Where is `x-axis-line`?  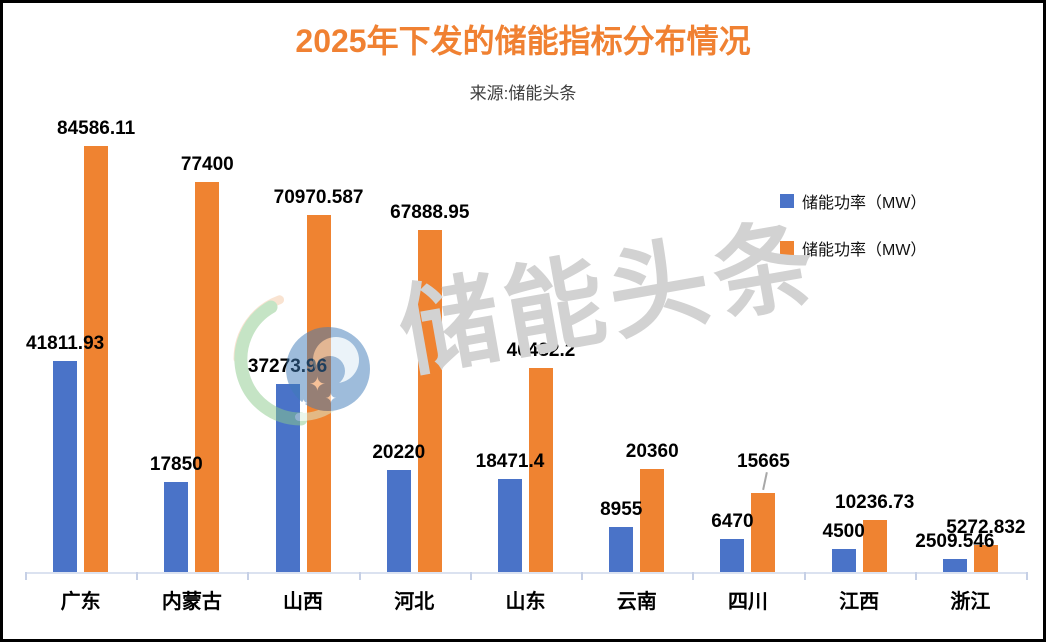 x-axis-line is located at coordinates (525, 573).